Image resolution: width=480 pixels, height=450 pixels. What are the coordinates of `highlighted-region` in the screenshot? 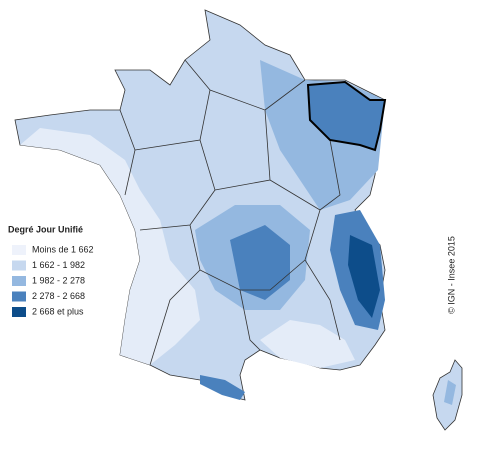 It's located at (346, 116).